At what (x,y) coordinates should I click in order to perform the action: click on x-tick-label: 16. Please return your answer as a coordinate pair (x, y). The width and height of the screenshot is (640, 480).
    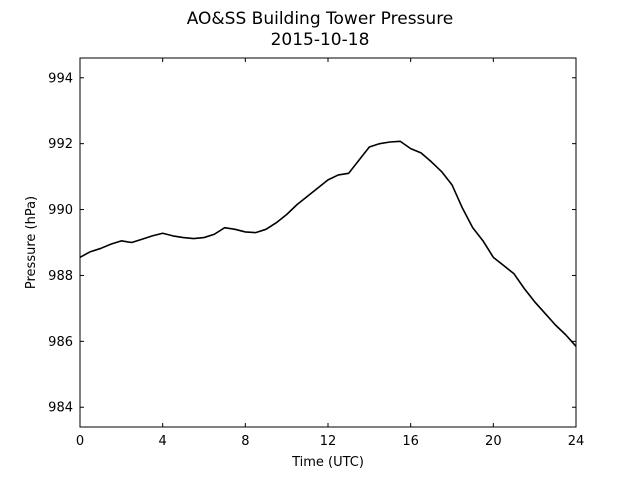
    Looking at the image, I should click on (410, 441).